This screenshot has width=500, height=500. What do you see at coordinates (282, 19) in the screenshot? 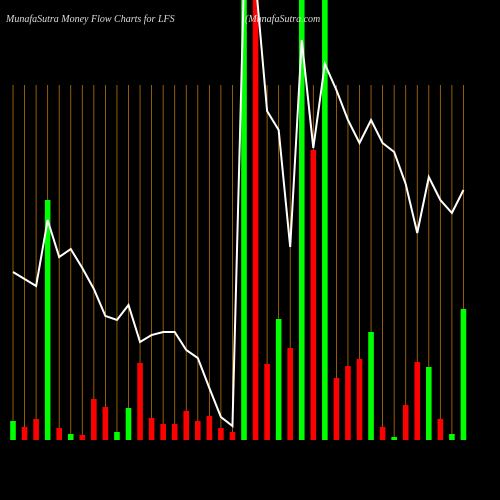
I see `chart-subtitle: (MunafaSutra.com` at bounding box center [282, 19].